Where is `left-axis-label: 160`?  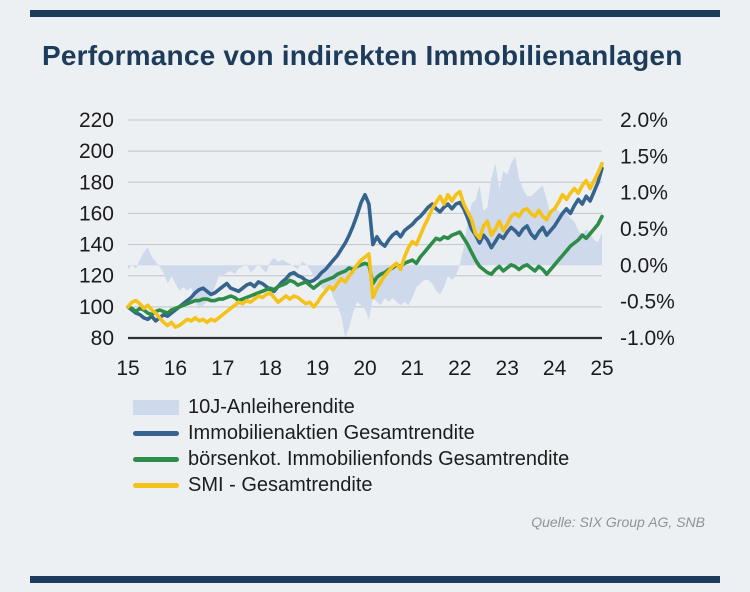
left-axis-label: 160 is located at coordinates (96, 213).